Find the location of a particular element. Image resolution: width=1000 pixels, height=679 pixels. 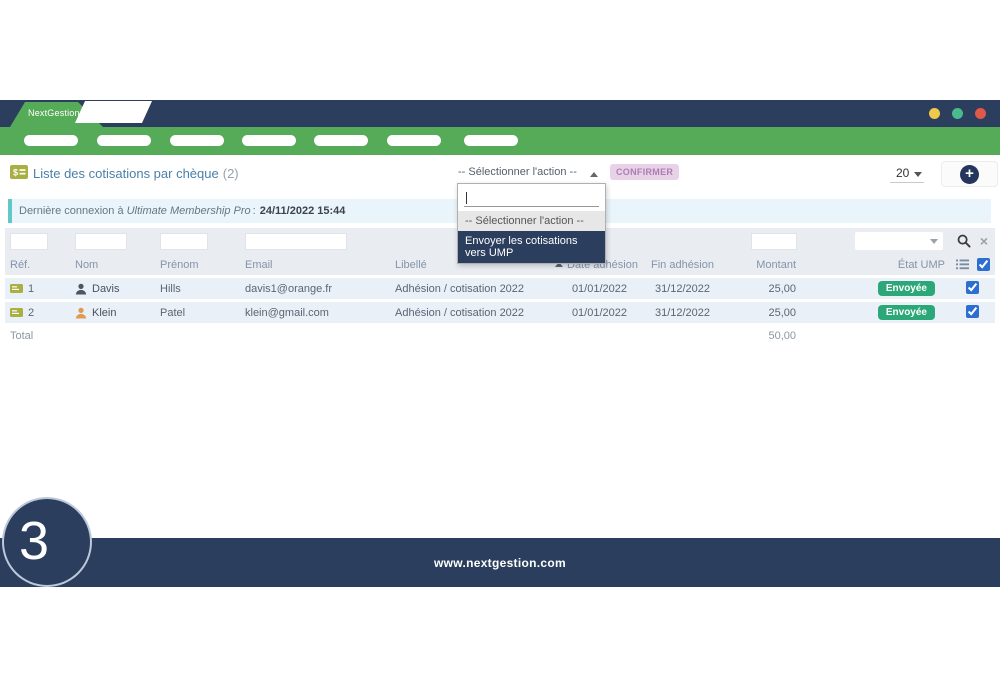

money-check-icon: $ is located at coordinates (19, 172).